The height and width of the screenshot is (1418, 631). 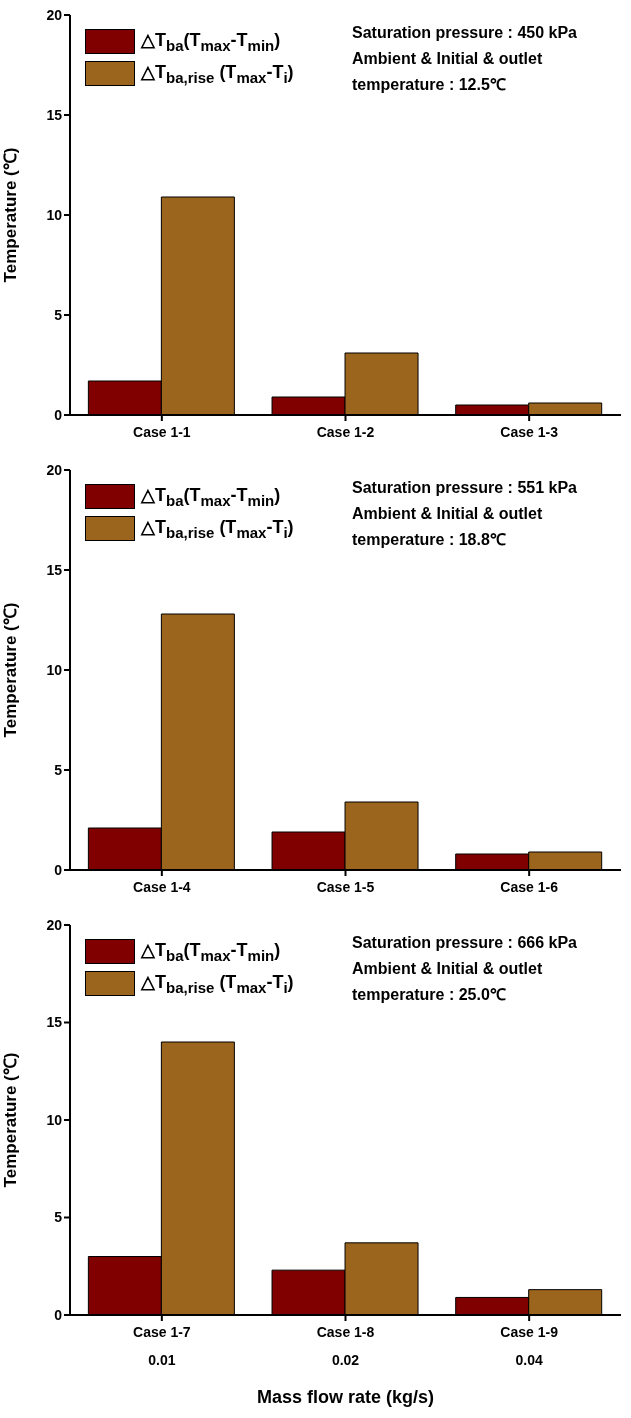 I want to click on x-tick-label: Case 1-2, so click(x=345, y=432).